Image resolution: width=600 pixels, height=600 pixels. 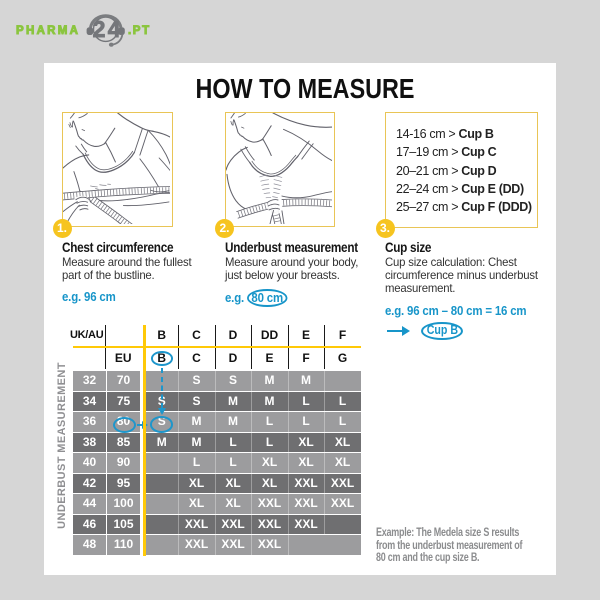 I want to click on svg-text: 24, so click(x=107, y=29).